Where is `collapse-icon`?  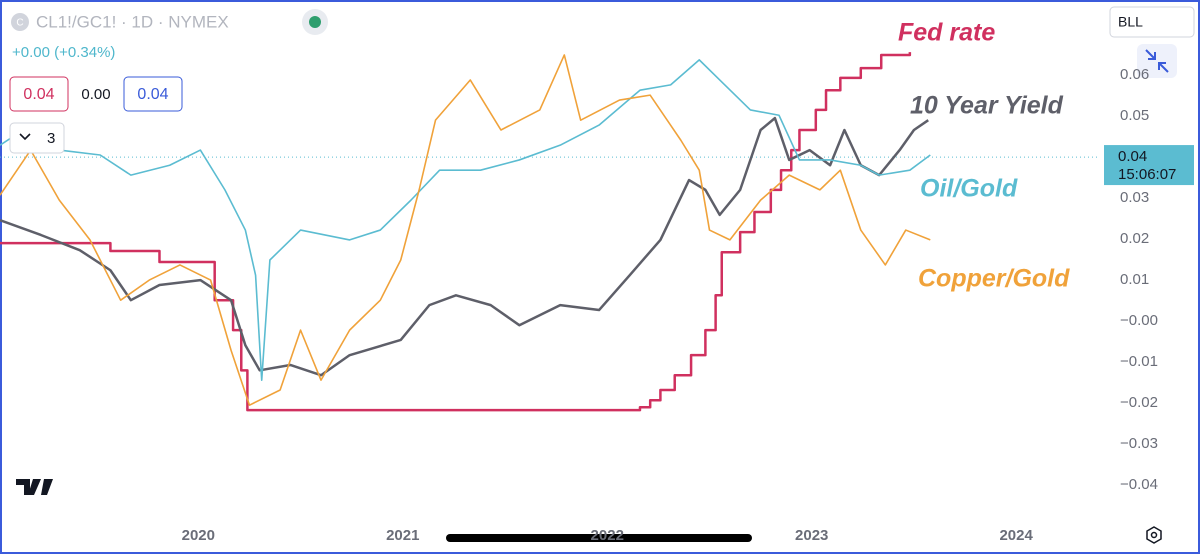 collapse-icon is located at coordinates (1157, 61).